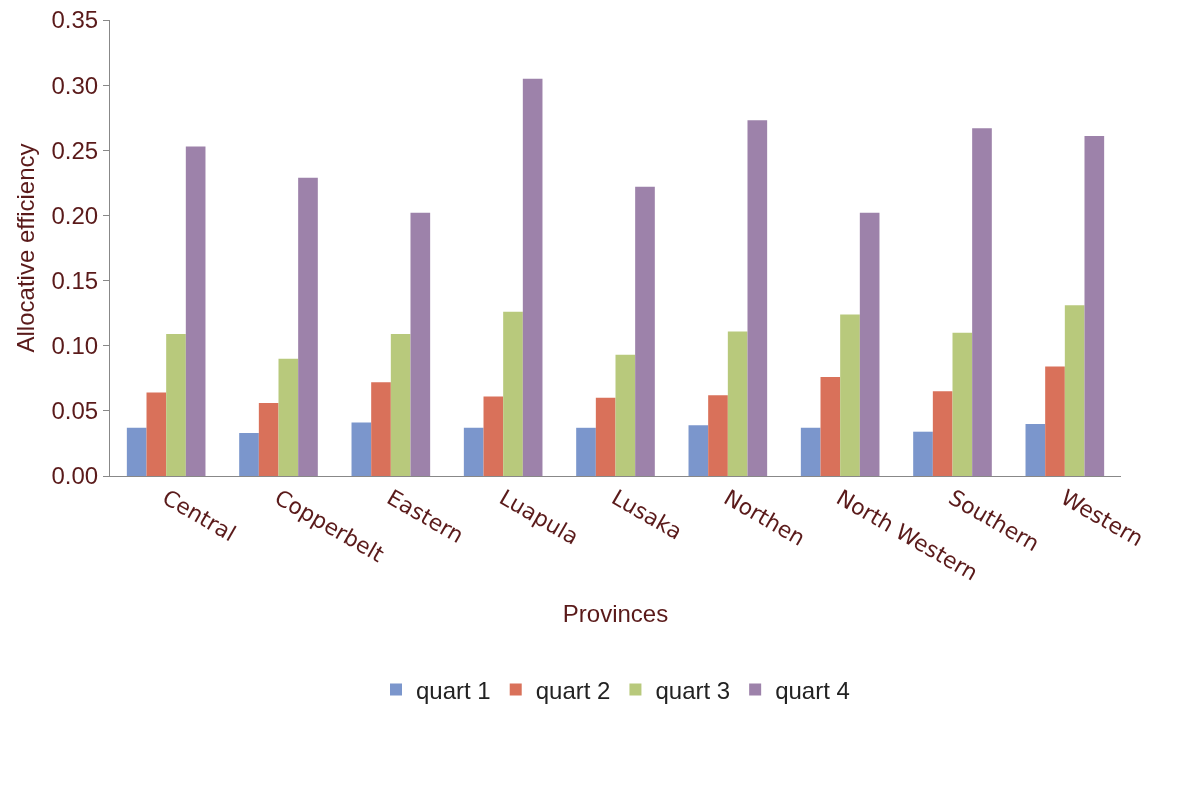 The height and width of the screenshot is (786, 1181). Describe the element at coordinates (615, 613) in the screenshot. I see `x-axis-title: Provinces` at that location.